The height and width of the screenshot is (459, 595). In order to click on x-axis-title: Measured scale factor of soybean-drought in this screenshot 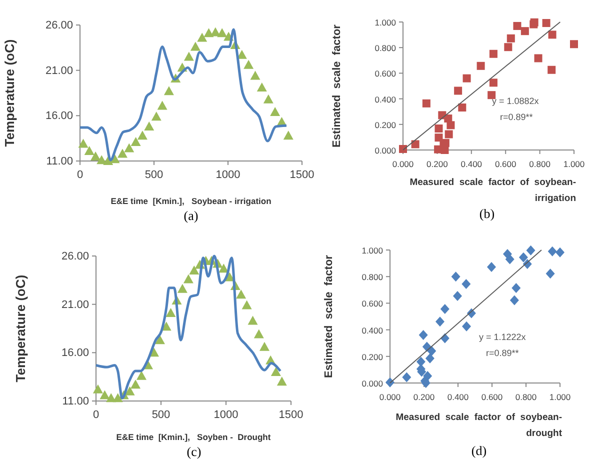, I will do `click(479, 425)`.